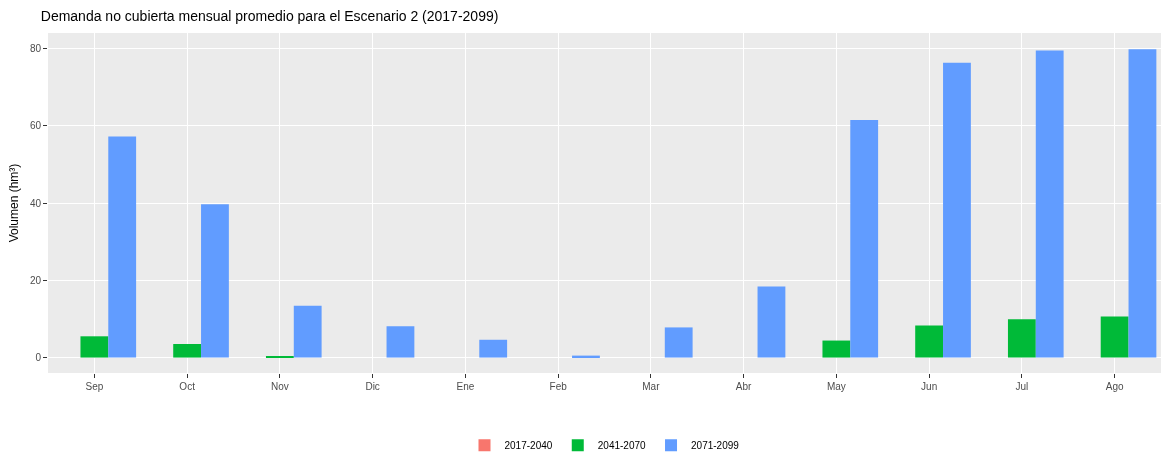  What do you see at coordinates (372, 386) in the screenshot?
I see `x-tick-label: Dic` at bounding box center [372, 386].